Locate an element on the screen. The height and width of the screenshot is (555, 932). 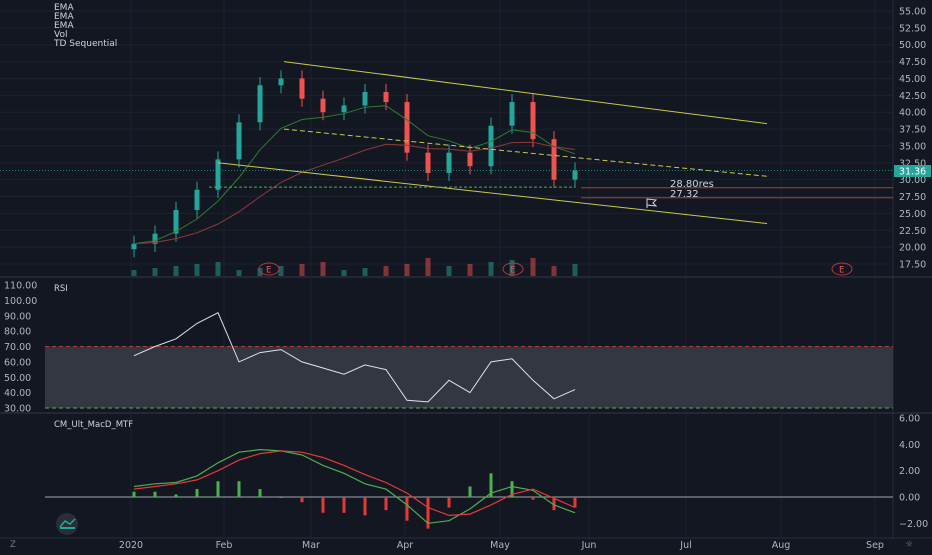
price-axis-label: 27.50 is located at coordinates (912, 197).